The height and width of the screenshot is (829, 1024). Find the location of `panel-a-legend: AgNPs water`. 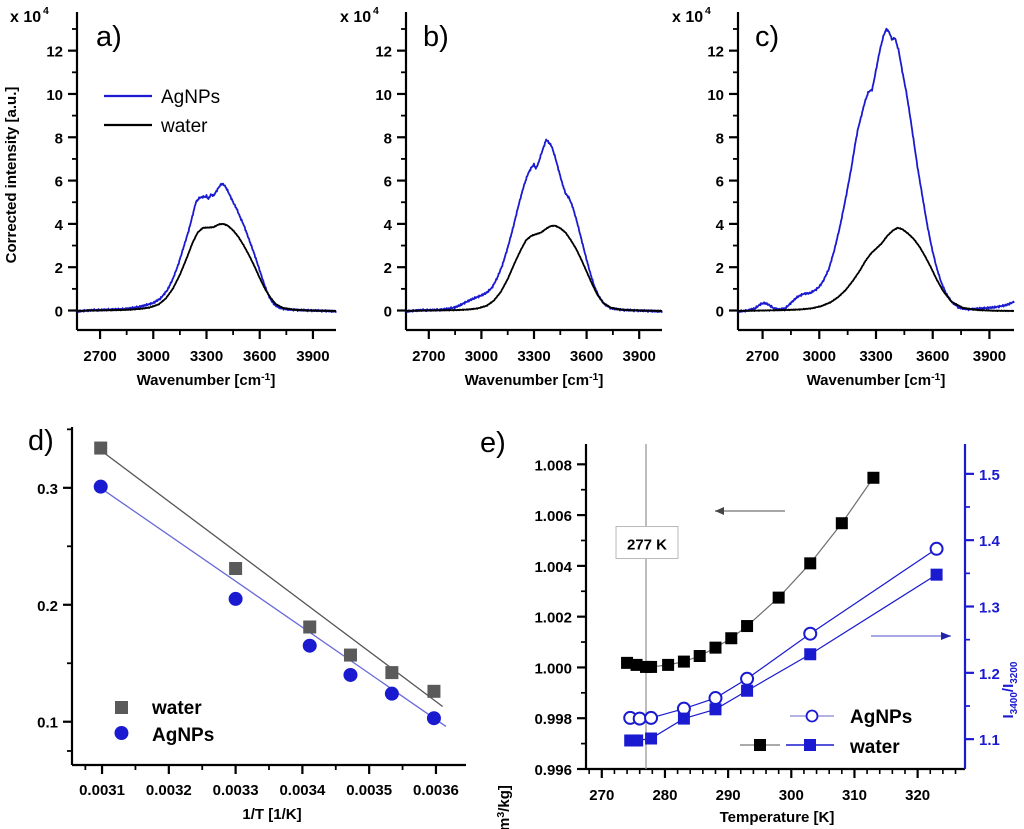

panel-a-legend: AgNPs water is located at coordinates (162, 112).